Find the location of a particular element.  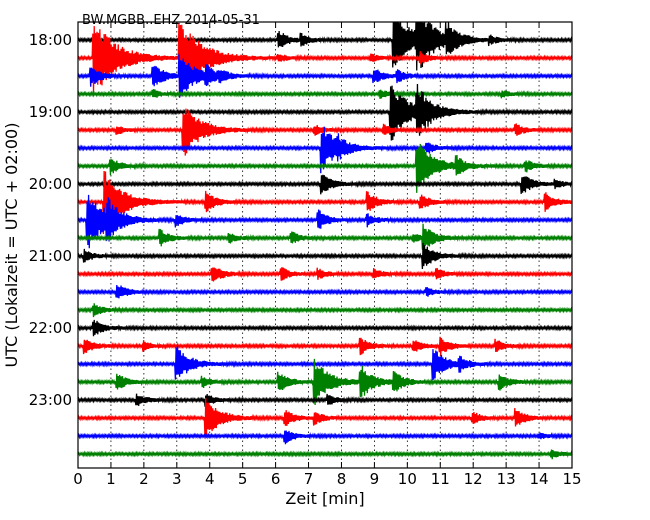

x-tick-label: 14 is located at coordinates (539, 479).